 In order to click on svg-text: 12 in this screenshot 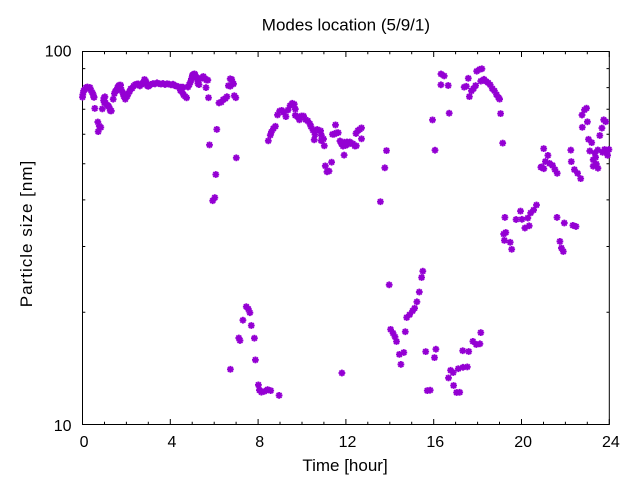, I will do `click(348, 442)`.